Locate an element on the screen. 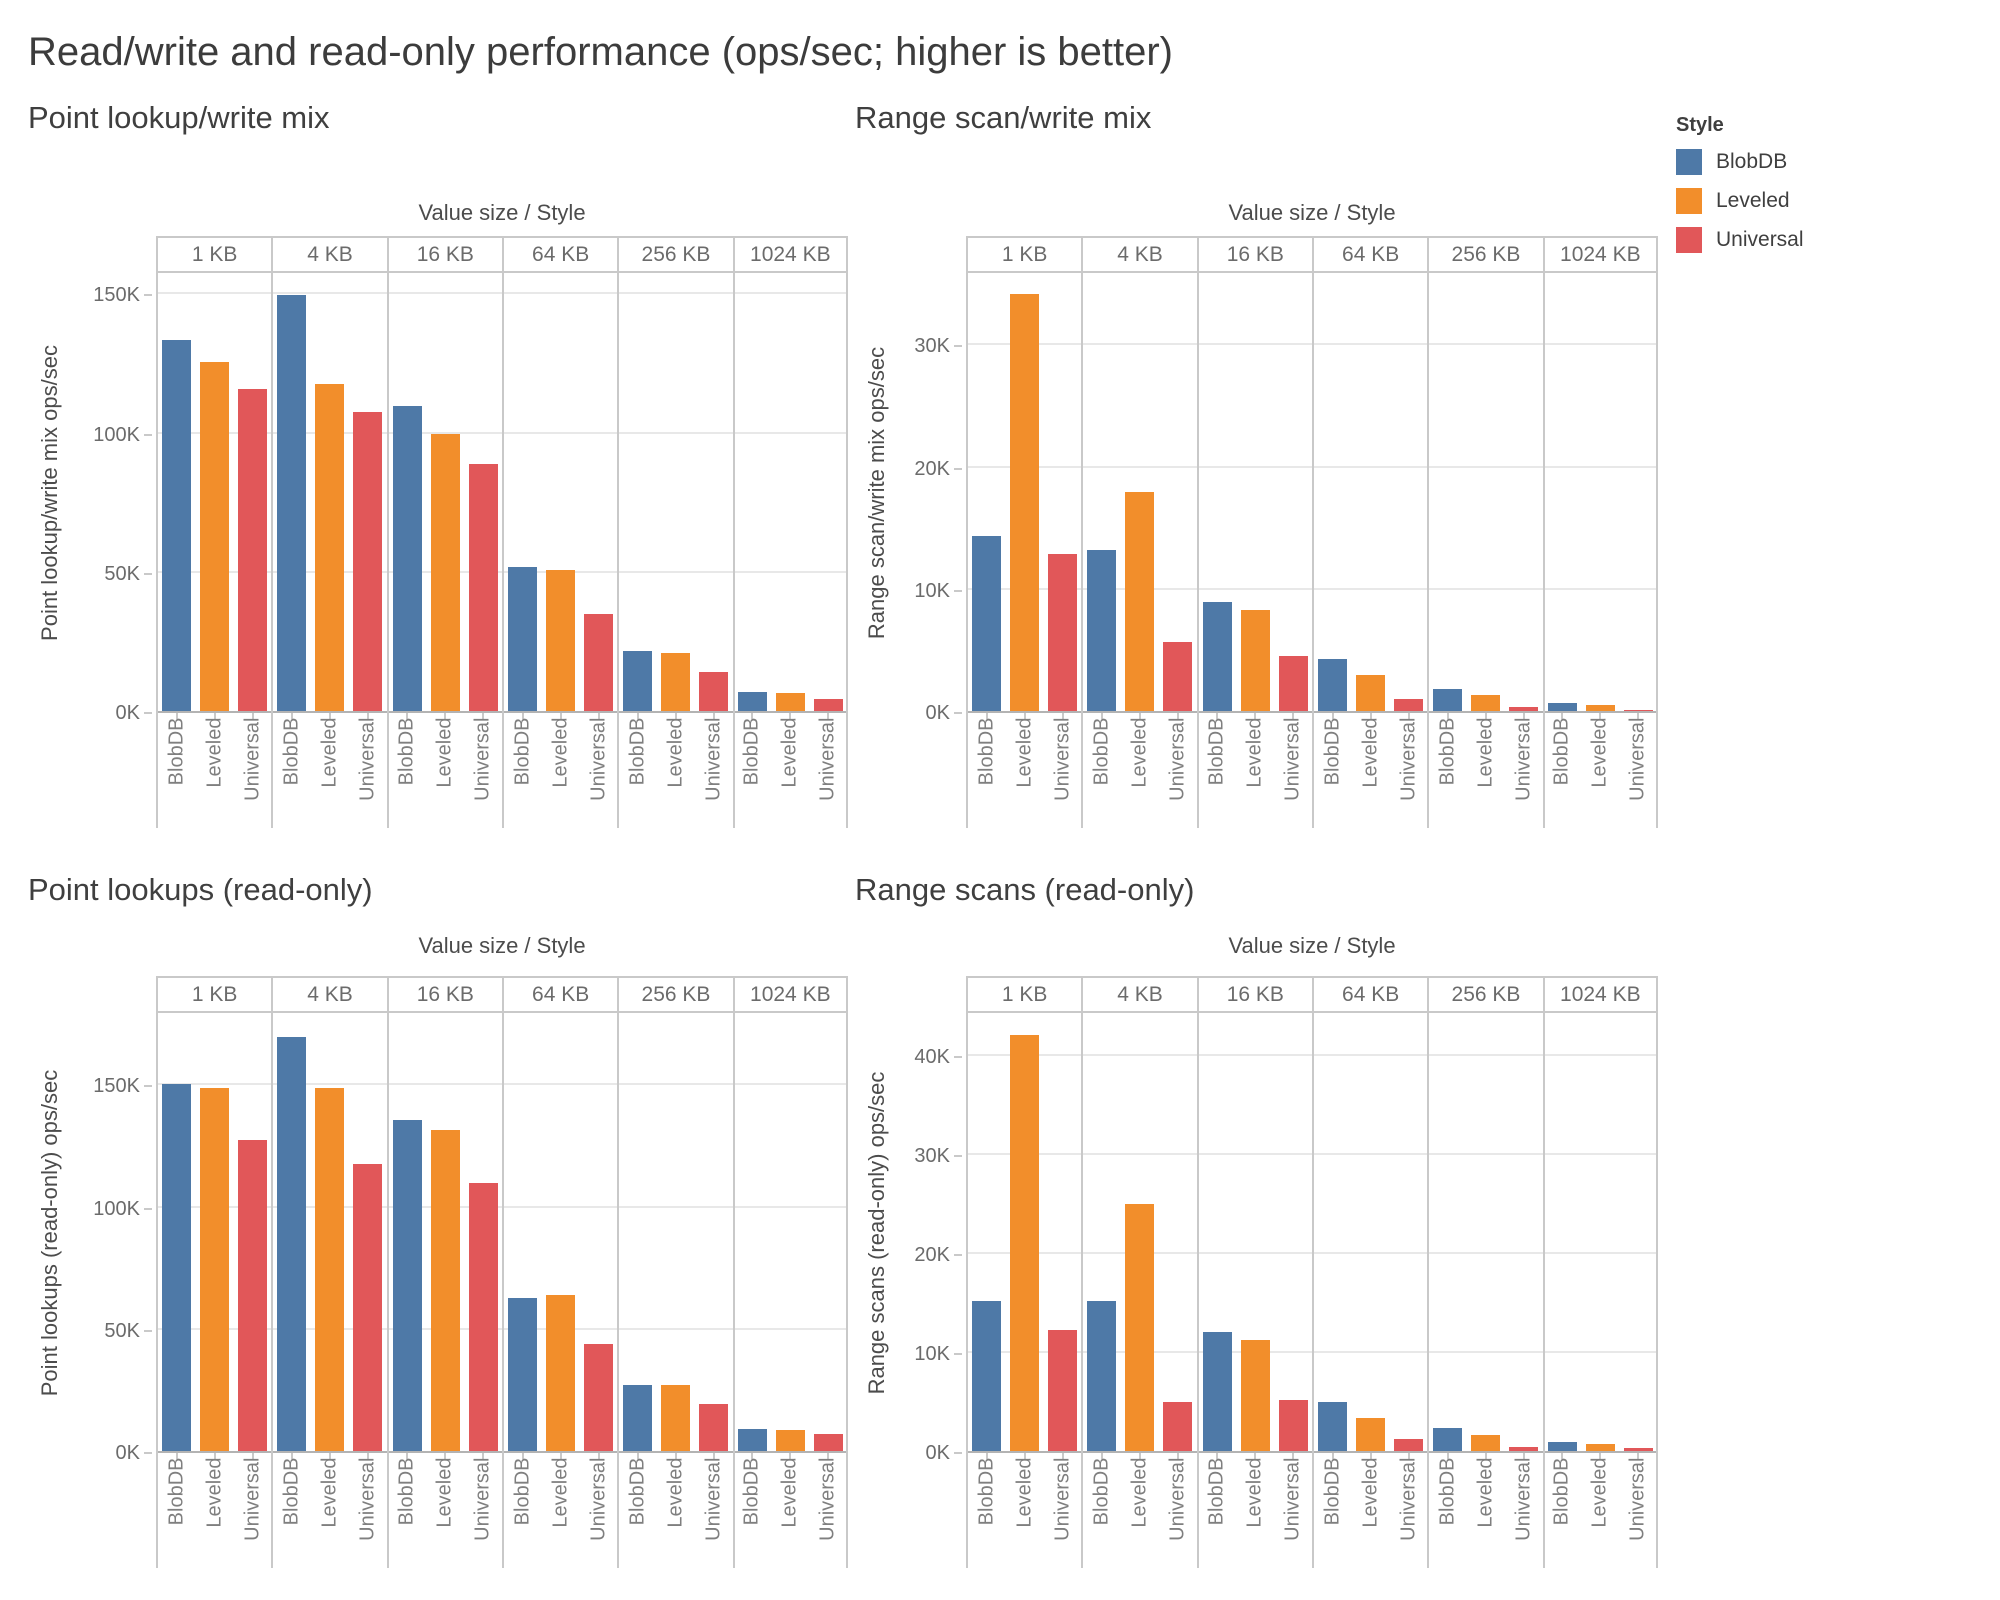 This screenshot has width=2000, height=1600. x-axis-labels: BlobDB Leveled Universal is located at coordinates (560, 1510).